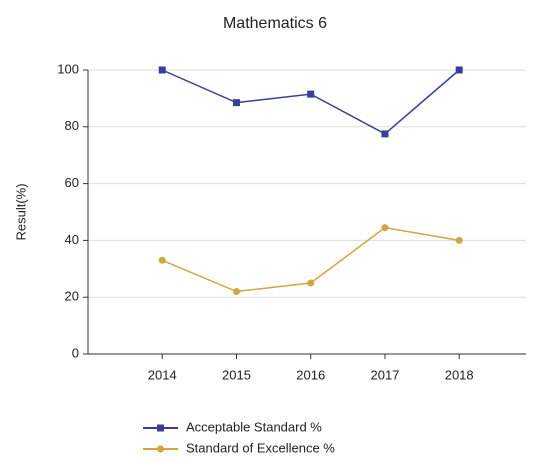 Image resolution: width=536 pixels, height=457 pixels. I want to click on x-tick-label: 2017, so click(384, 374).